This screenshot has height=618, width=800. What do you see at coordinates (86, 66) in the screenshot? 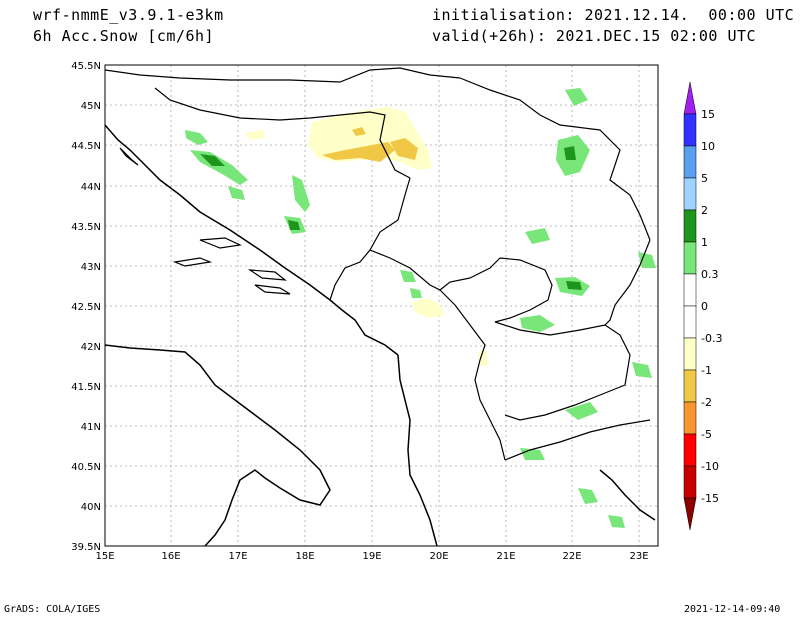
I see `lat-label: 45.5N` at bounding box center [86, 66].